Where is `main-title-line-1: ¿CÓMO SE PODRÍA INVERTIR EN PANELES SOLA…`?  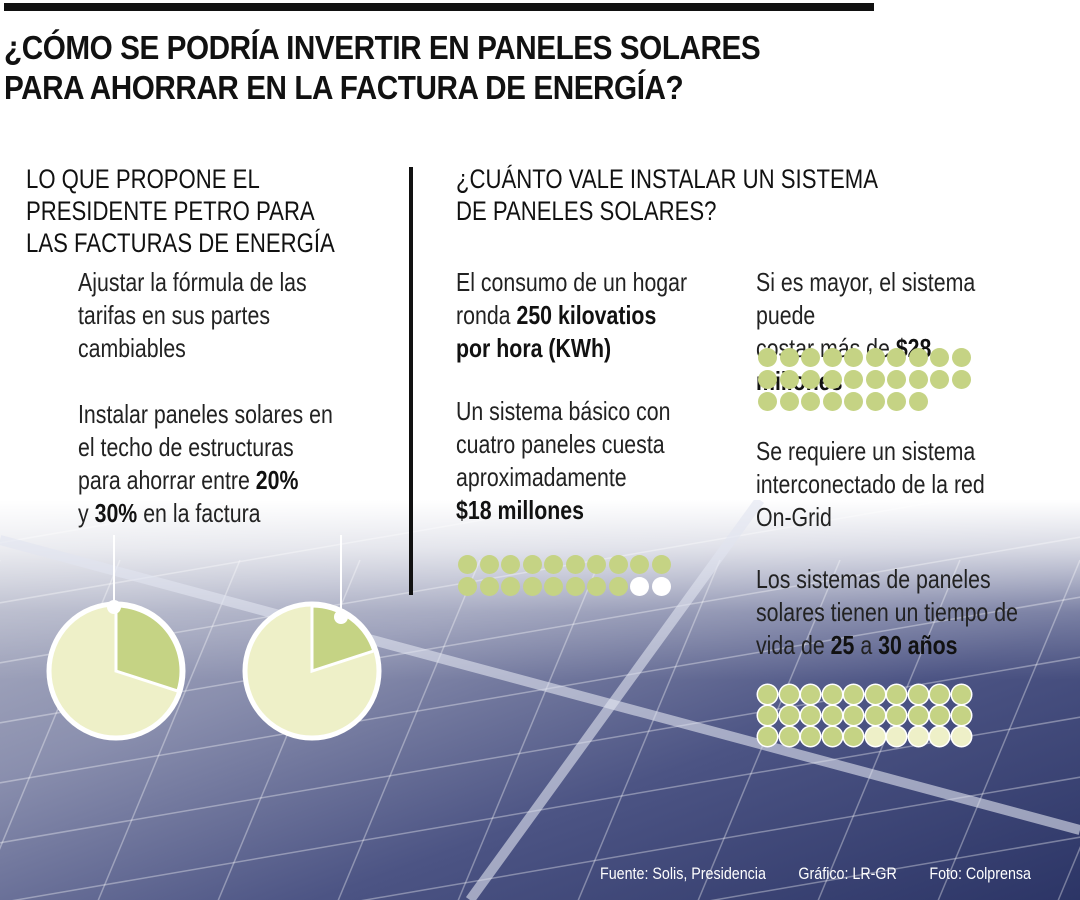 main-title-line-1: ¿CÓMO SE PODRÍA INVERTIR EN PANELES SOLA… is located at coordinates (382, 47).